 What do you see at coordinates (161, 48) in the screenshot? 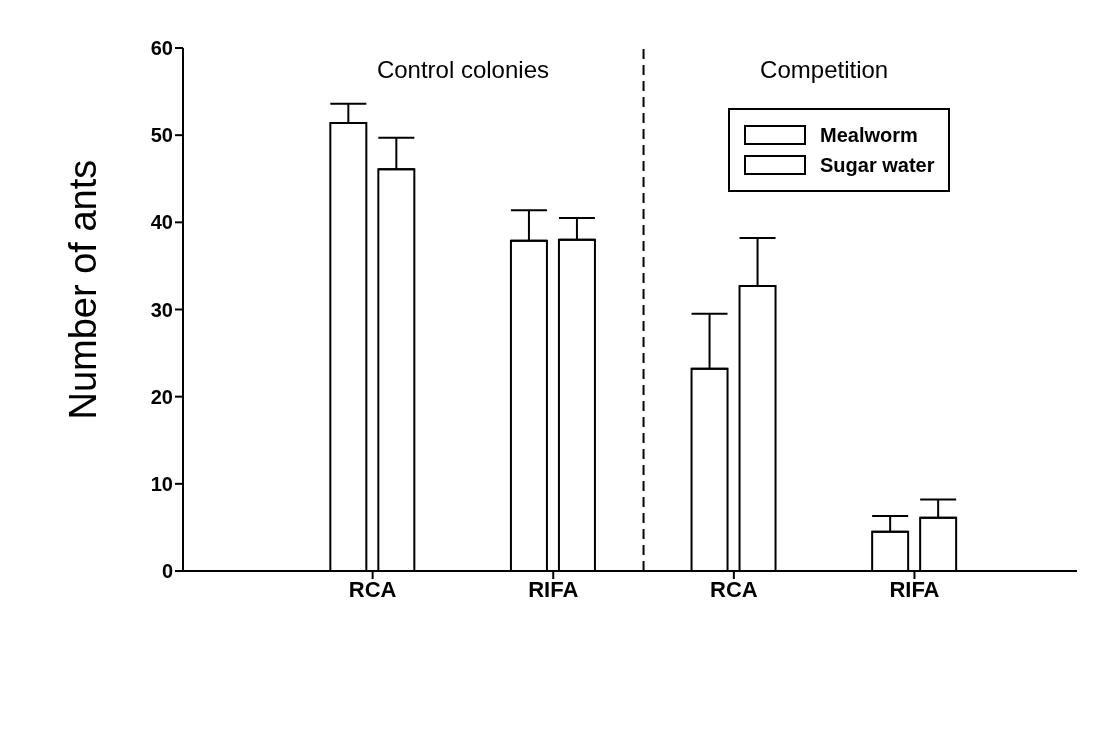
I see `y-tick-label: 60` at bounding box center [161, 48].